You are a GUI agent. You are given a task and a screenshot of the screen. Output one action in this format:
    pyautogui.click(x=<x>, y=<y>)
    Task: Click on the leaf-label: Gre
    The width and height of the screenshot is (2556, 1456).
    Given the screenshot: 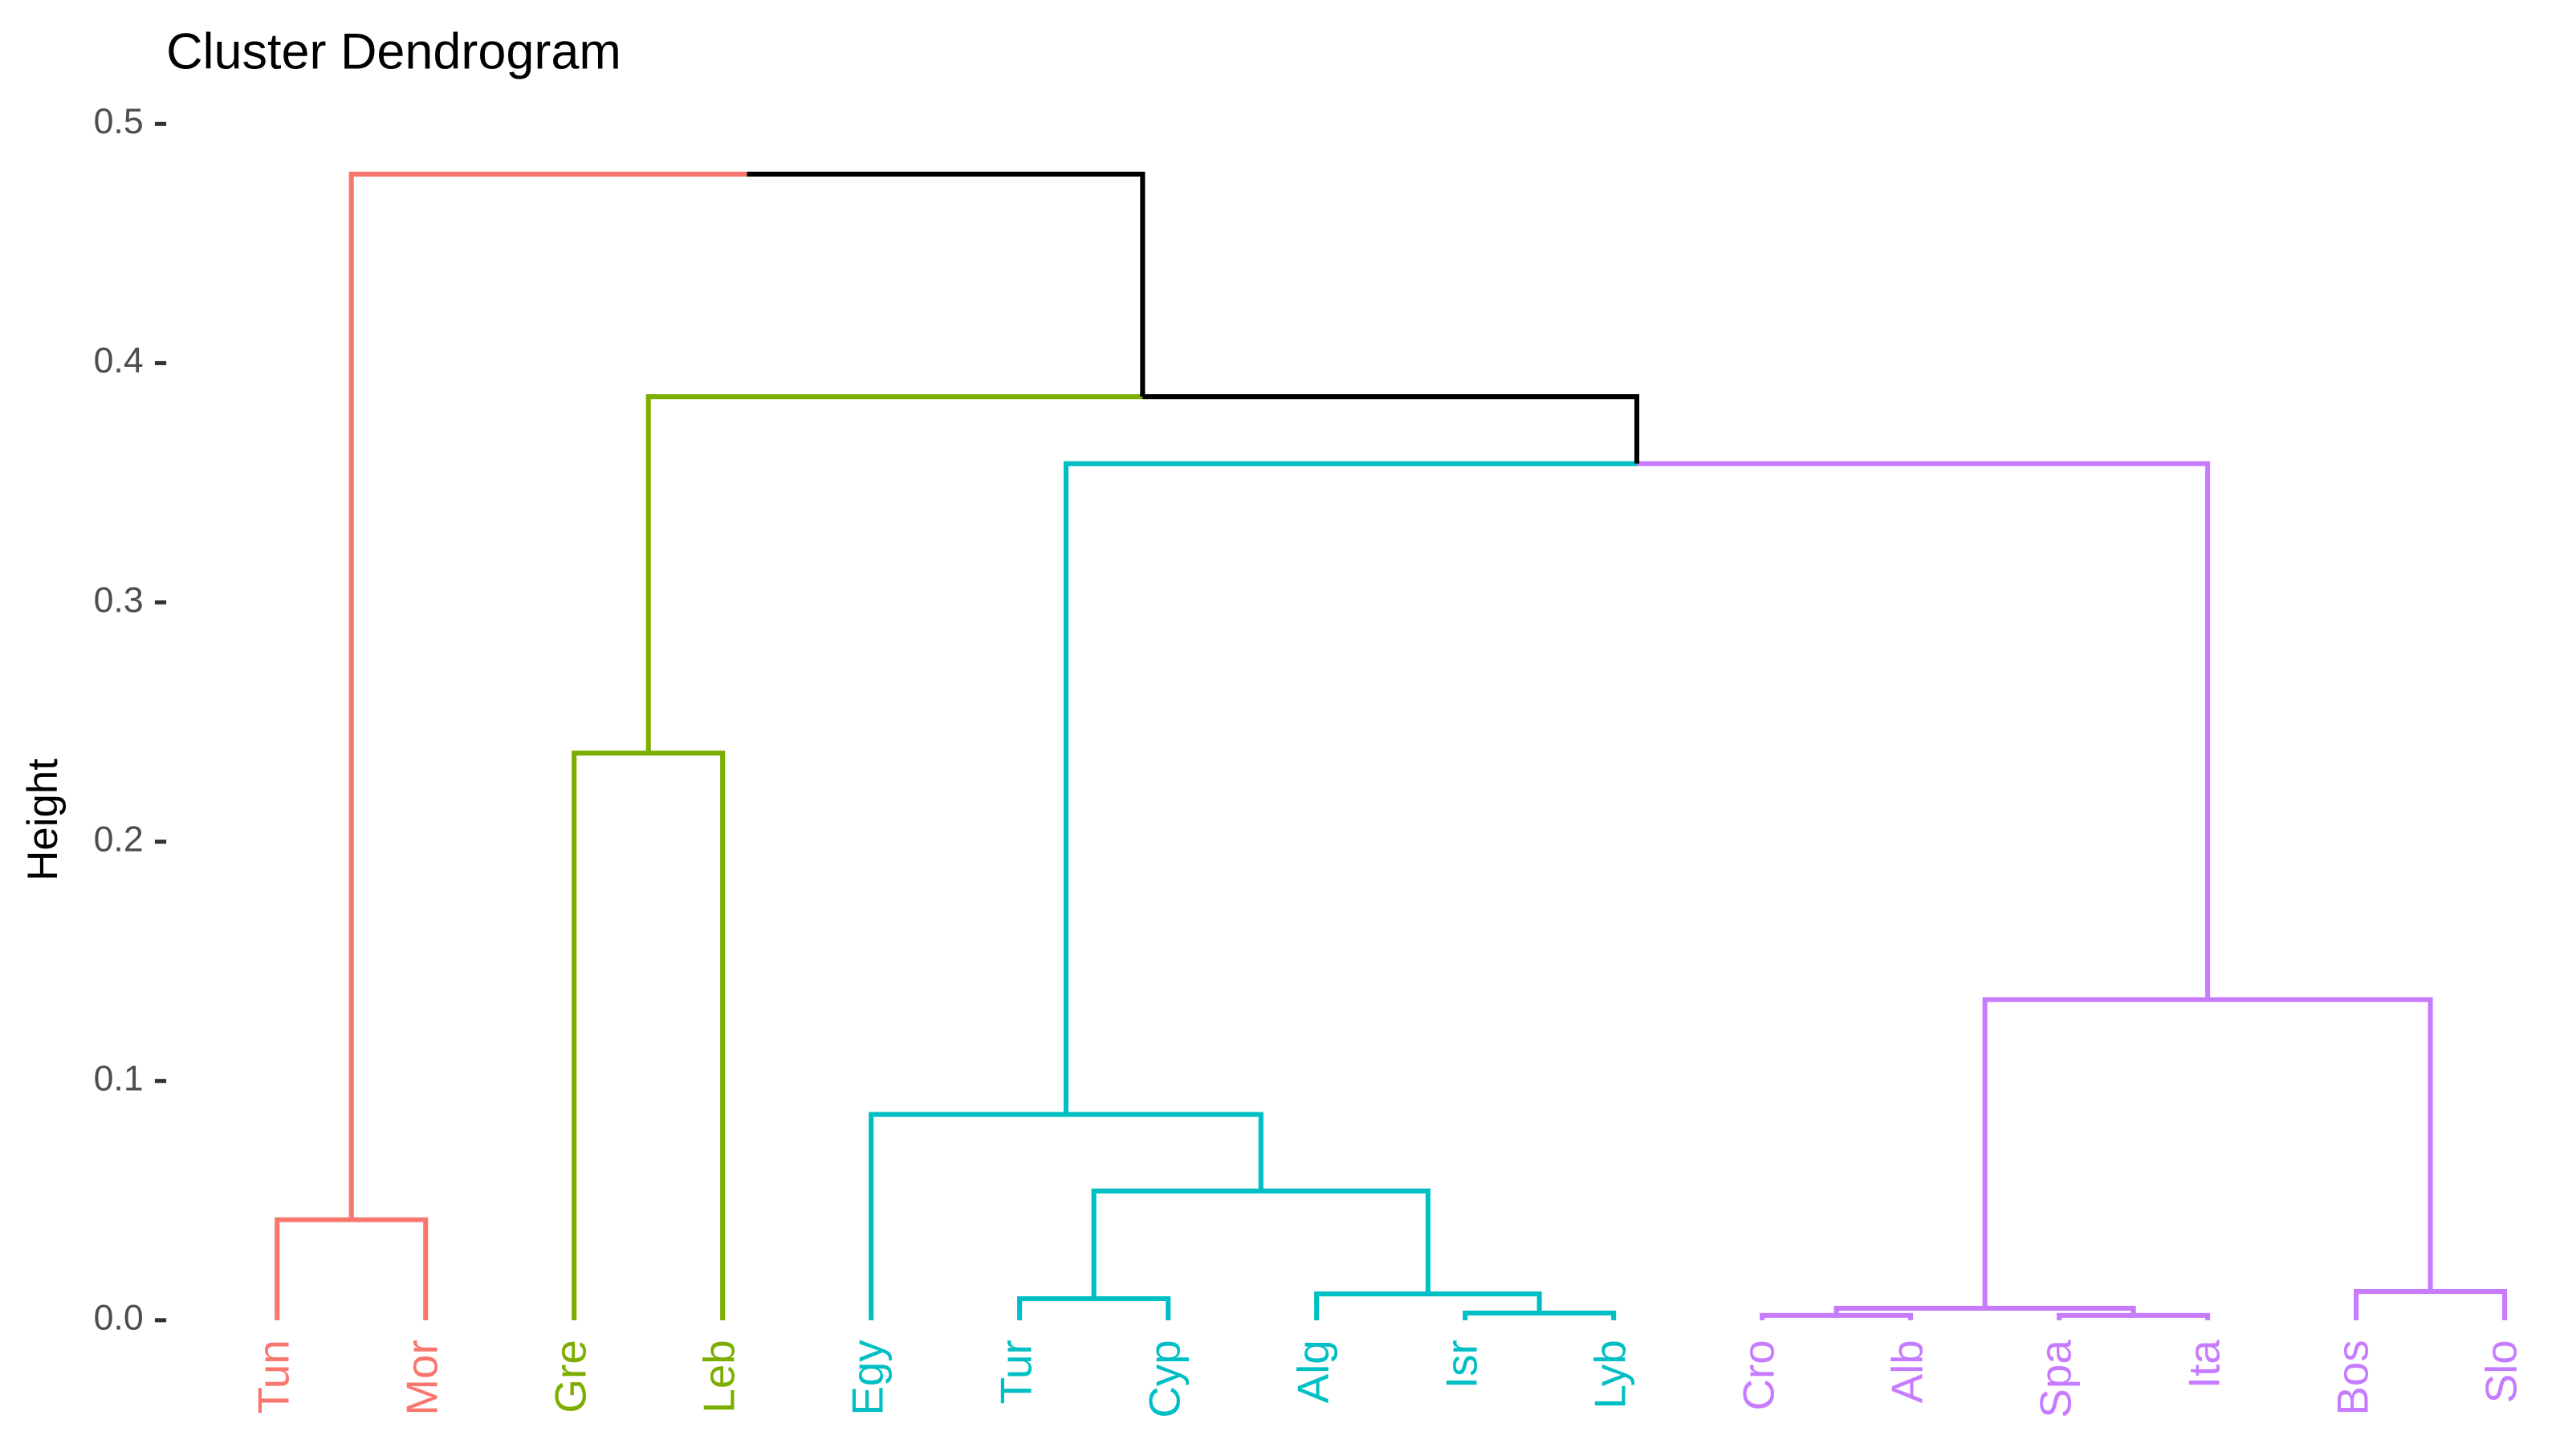 What is the action you would take?
    pyautogui.click(x=571, y=1376)
    